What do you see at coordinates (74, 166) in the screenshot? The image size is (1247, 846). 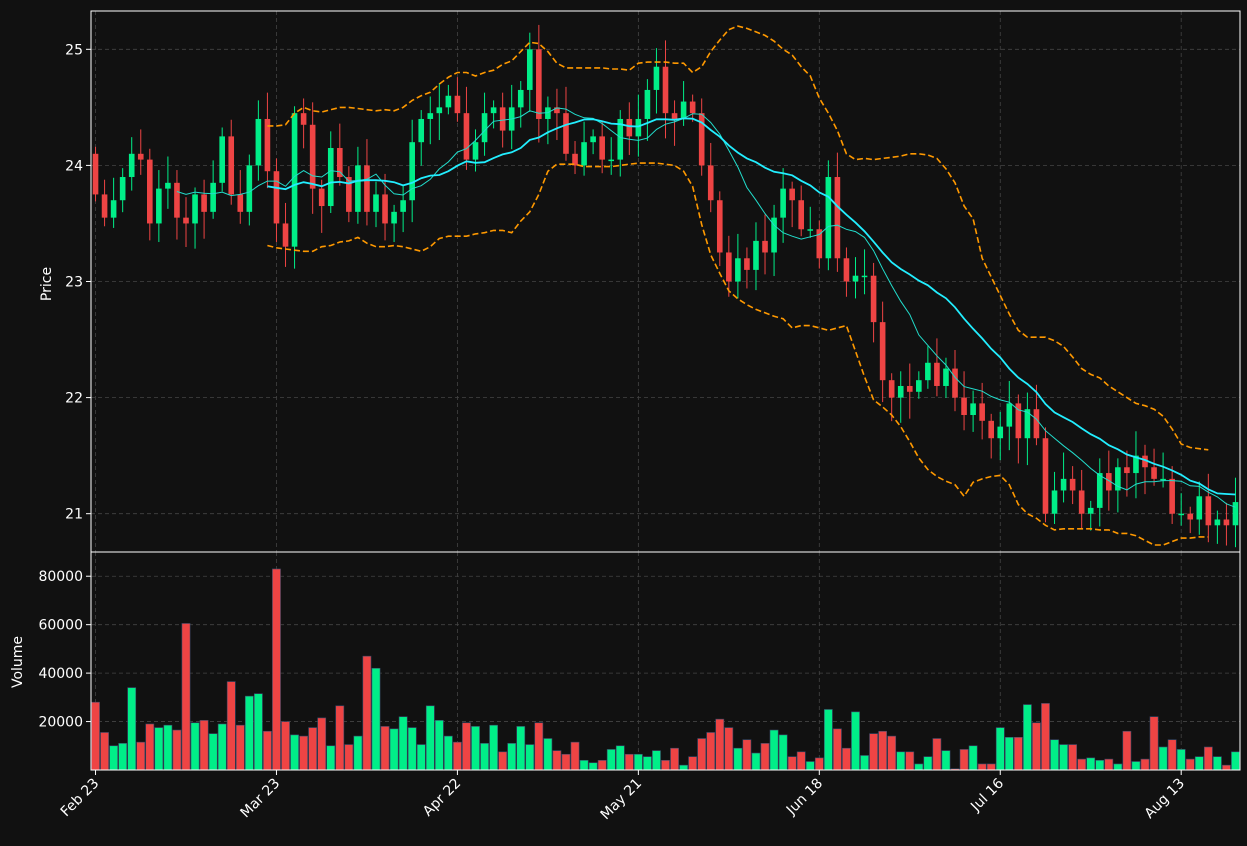 I see `price-tick-label: 24` at bounding box center [74, 166].